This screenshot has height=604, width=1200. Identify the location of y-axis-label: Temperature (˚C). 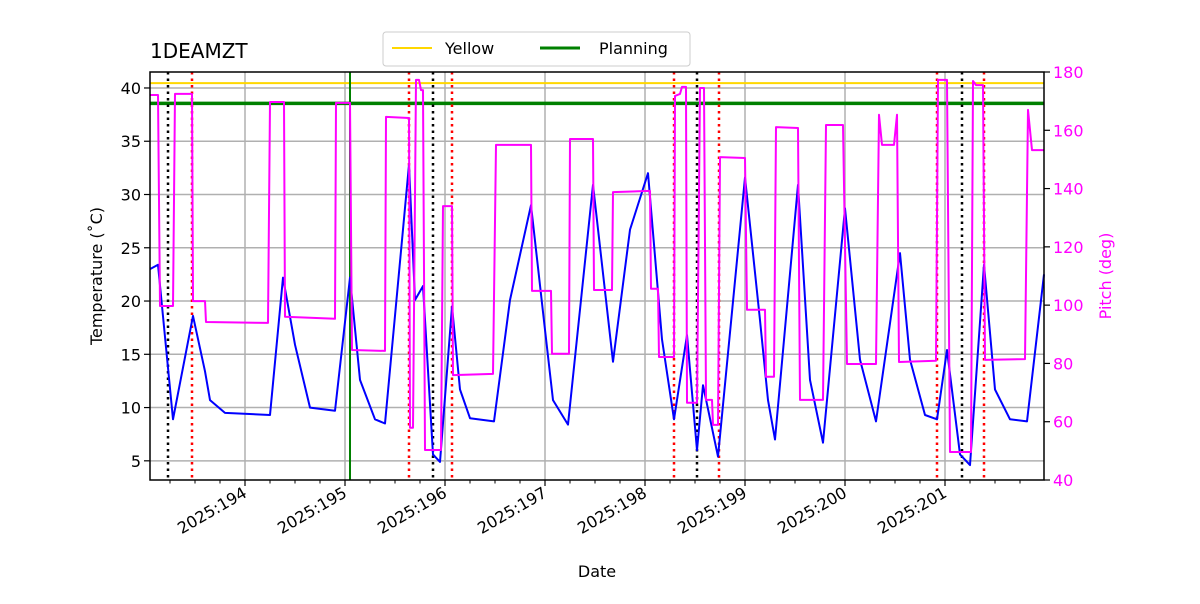
(96, 276).